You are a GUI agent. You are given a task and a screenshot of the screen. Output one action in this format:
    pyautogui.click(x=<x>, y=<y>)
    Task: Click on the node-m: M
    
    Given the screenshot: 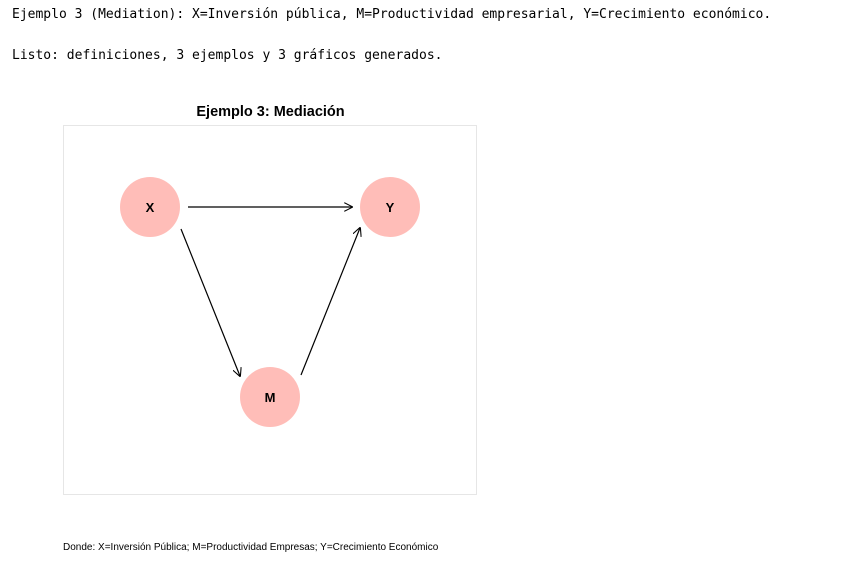 What is the action you would take?
    pyautogui.click(x=270, y=397)
    